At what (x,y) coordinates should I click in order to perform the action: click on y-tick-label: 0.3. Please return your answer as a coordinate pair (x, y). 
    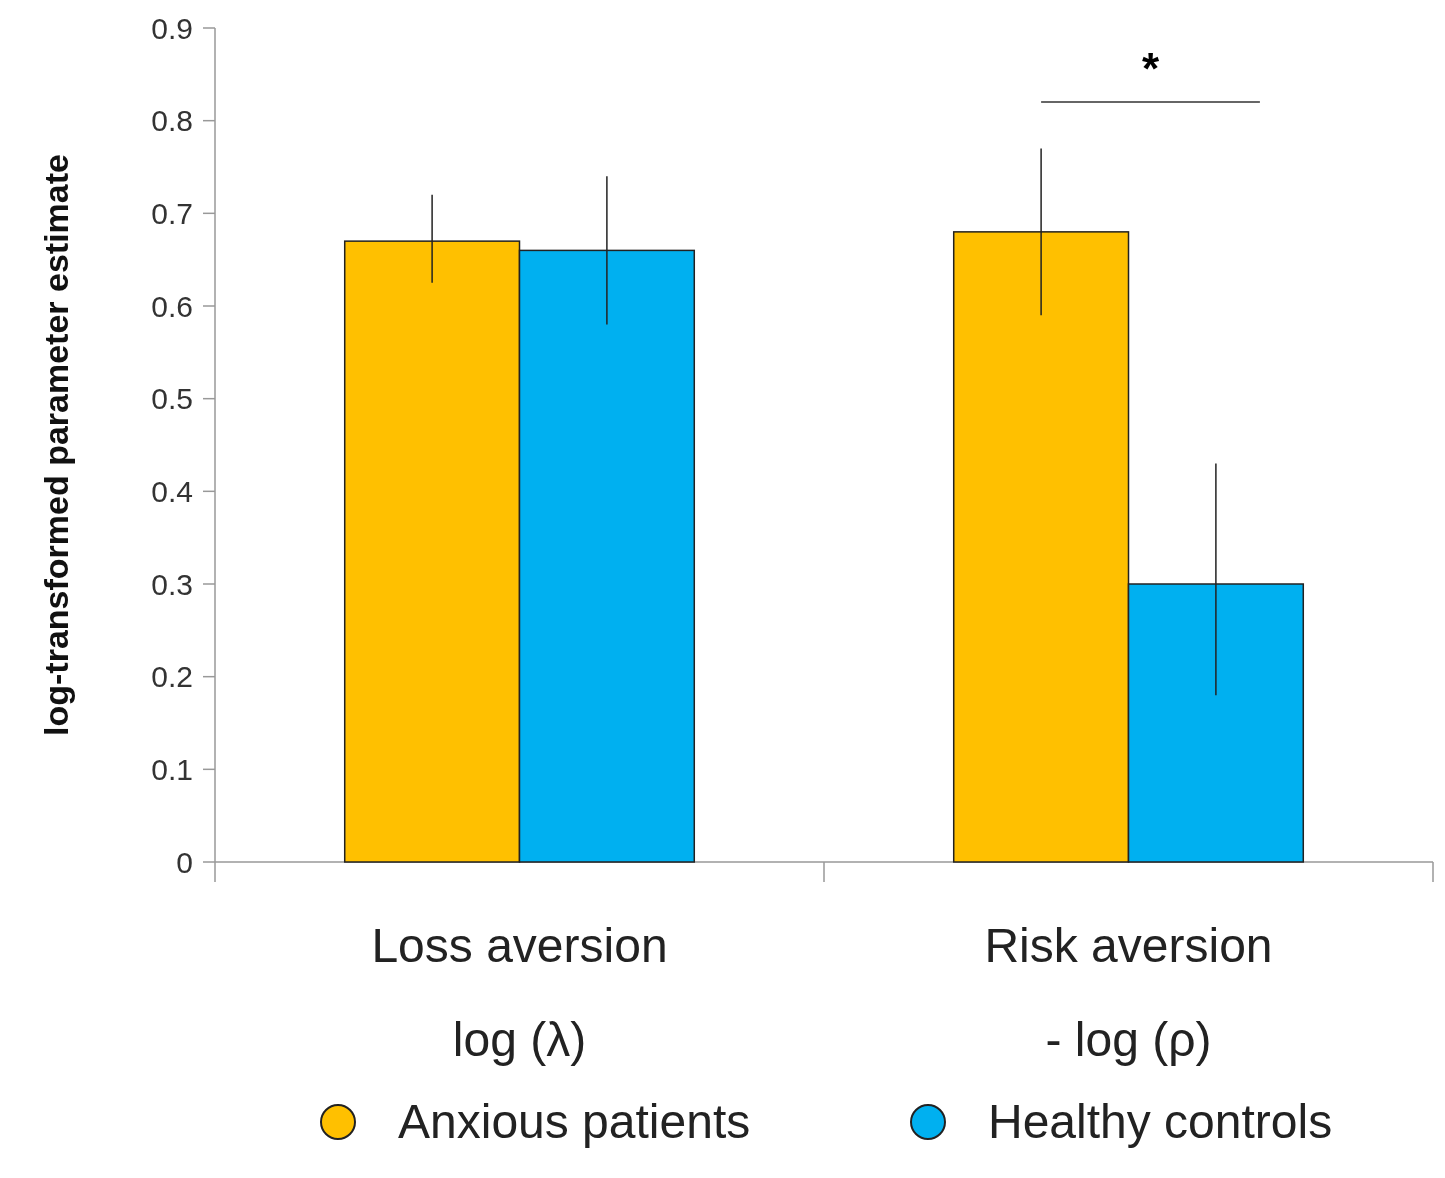
    Looking at the image, I should click on (172, 584).